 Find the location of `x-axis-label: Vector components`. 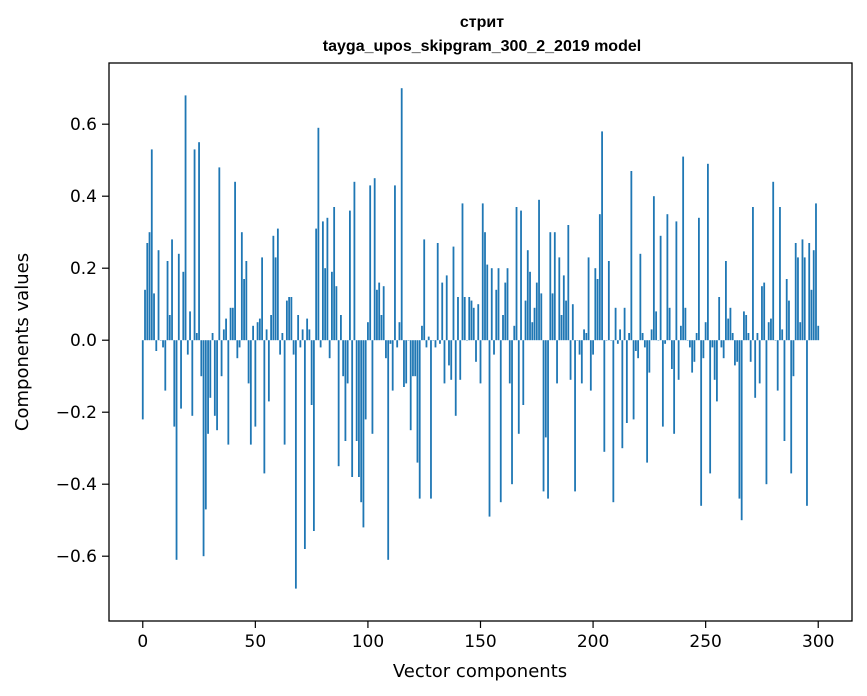

x-axis-label: Vector components is located at coordinates (480, 671).